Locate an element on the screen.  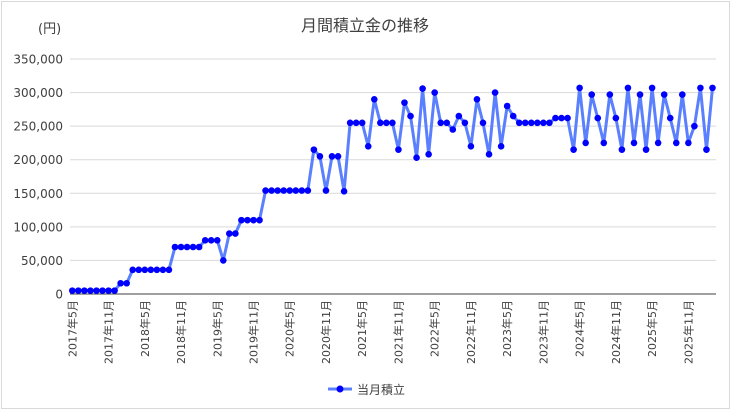
legend: 当月積立 is located at coordinates (366, 389).